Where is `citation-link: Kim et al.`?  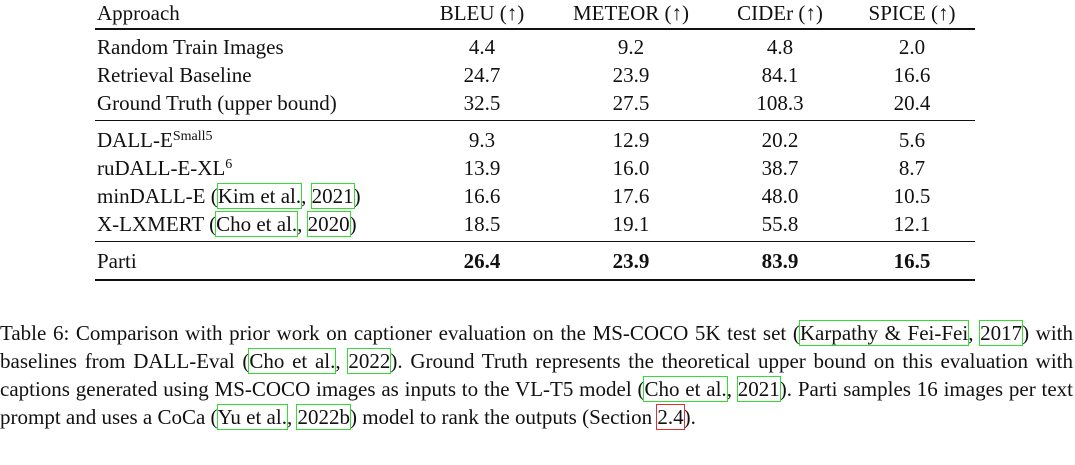 citation-link: Kim et al. is located at coordinates (259, 196).